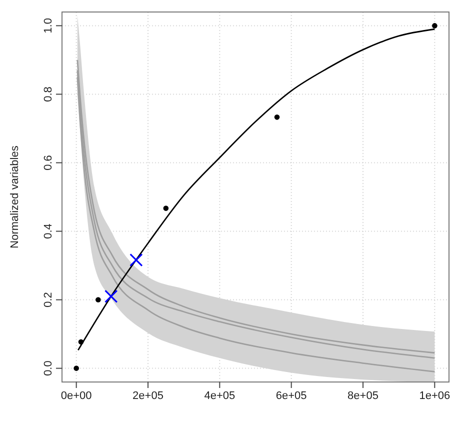 This screenshot has height=423, width=471. What do you see at coordinates (48, 26) in the screenshot?
I see `y-tick-label: 1.0` at bounding box center [48, 26].